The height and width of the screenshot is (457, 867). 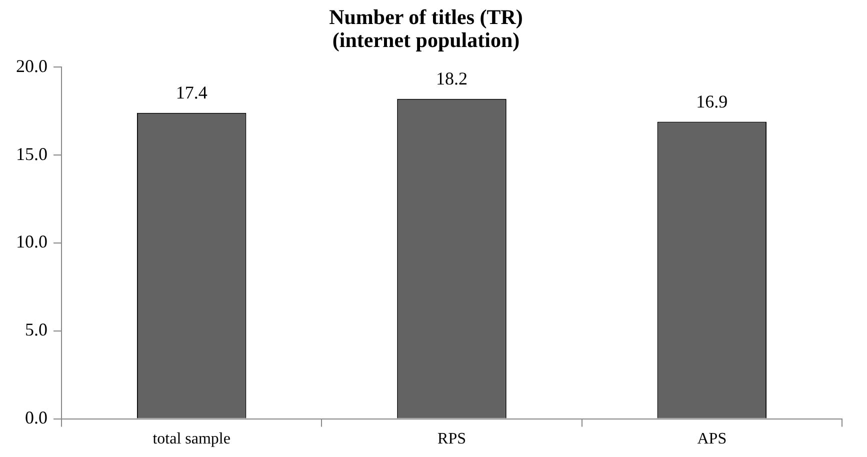 What do you see at coordinates (452, 439) in the screenshot?
I see `x-tick-label: RPS` at bounding box center [452, 439].